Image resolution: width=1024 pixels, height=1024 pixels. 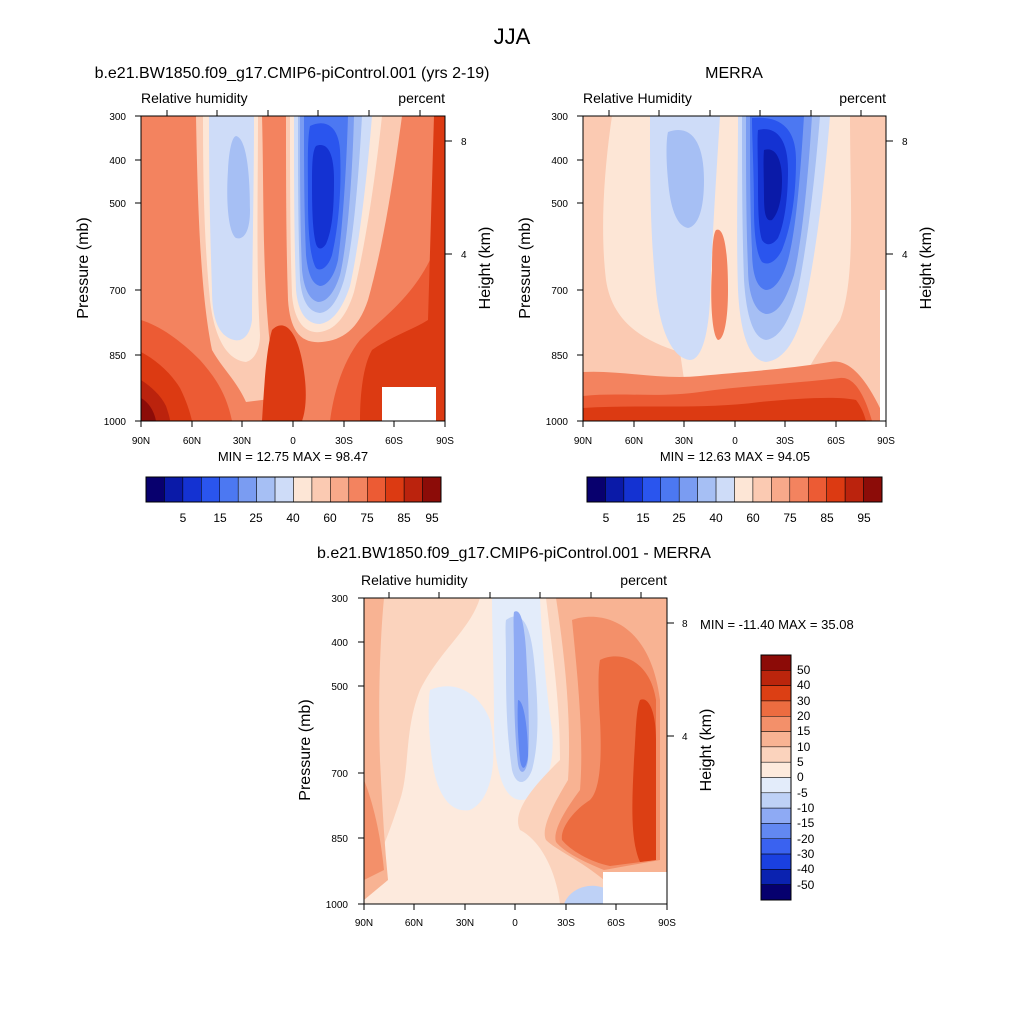 I want to click on panel-diff-x-axis: 90N 60N 30N 0 30S 60S 90S, so click(x=515, y=760).